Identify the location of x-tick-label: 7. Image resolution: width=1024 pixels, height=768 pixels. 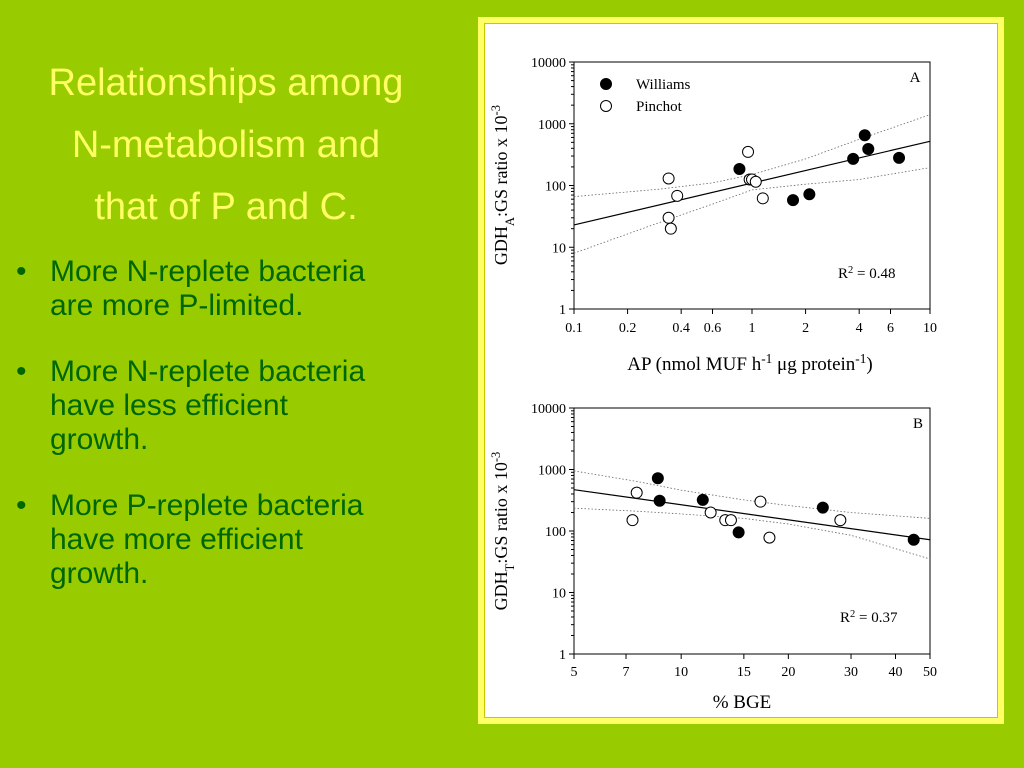
(626, 672).